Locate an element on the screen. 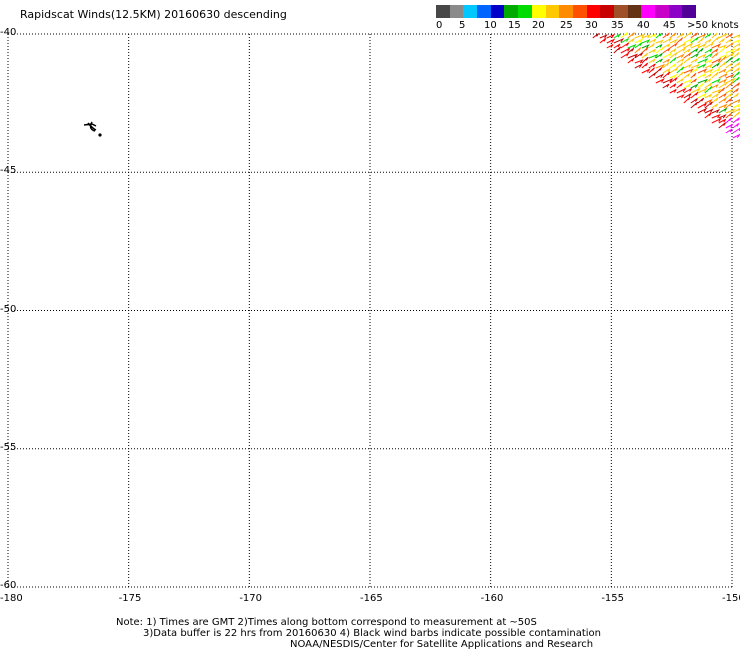  wind-barbs is located at coordinates (666, 85).